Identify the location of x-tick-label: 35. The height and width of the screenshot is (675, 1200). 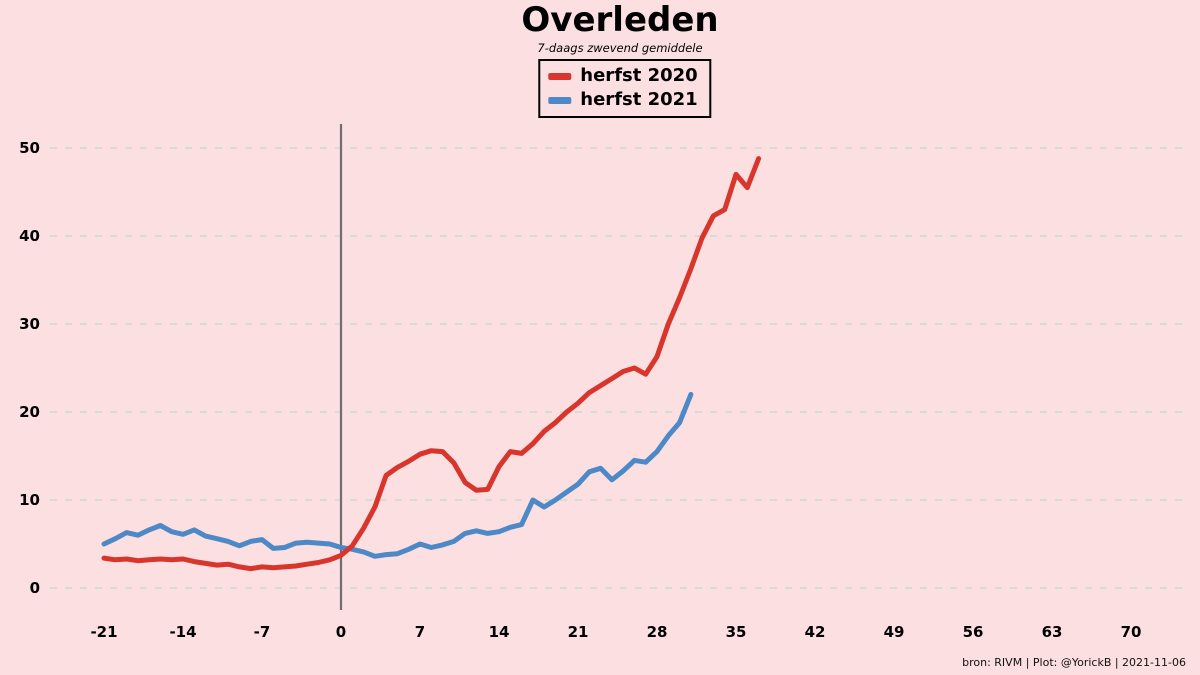
(736, 632).